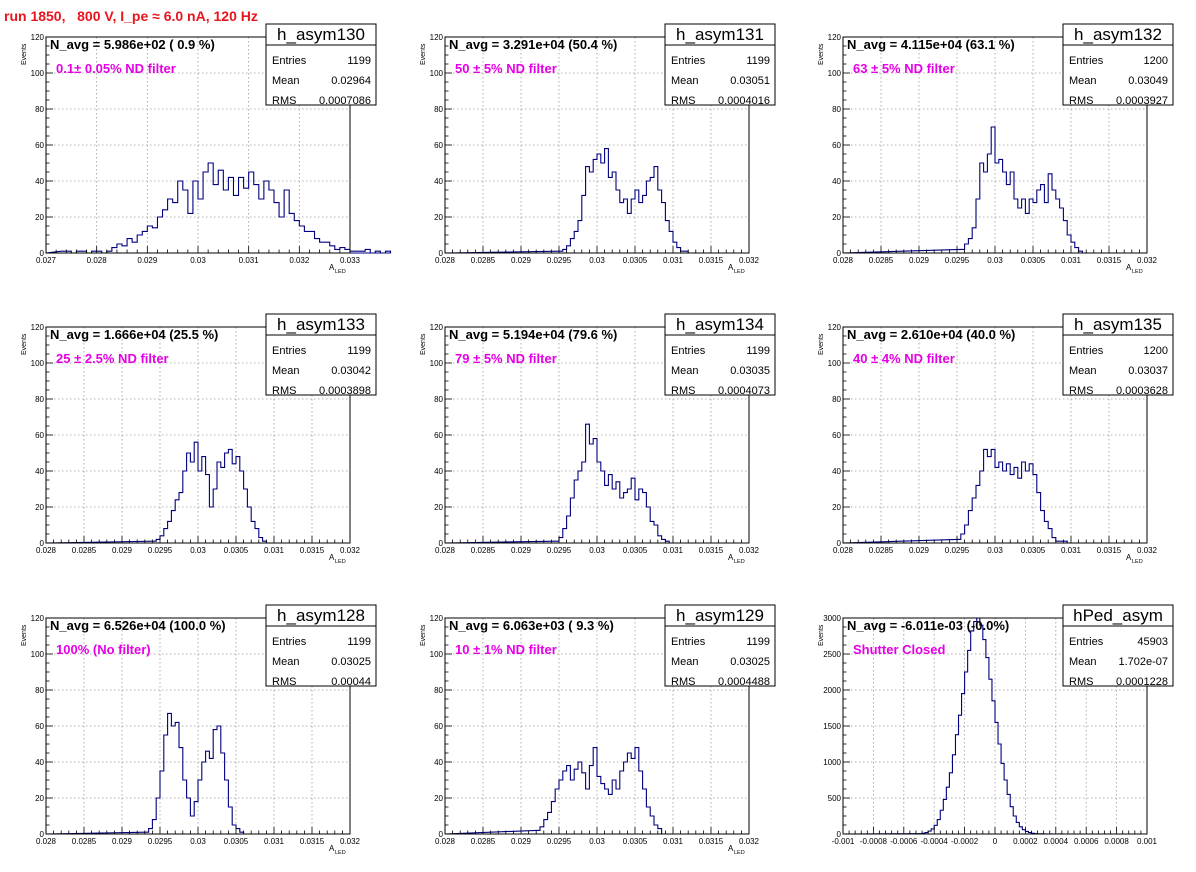 The width and height of the screenshot is (1196, 872). Describe the element at coordinates (744, 682) in the screenshot. I see `stats-rms-value: 0.0004488` at that location.